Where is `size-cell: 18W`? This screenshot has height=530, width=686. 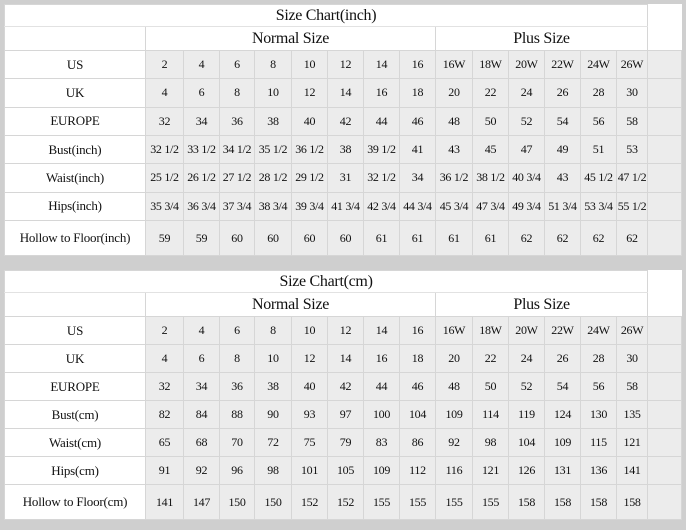
size-cell: 18W is located at coordinates (490, 330).